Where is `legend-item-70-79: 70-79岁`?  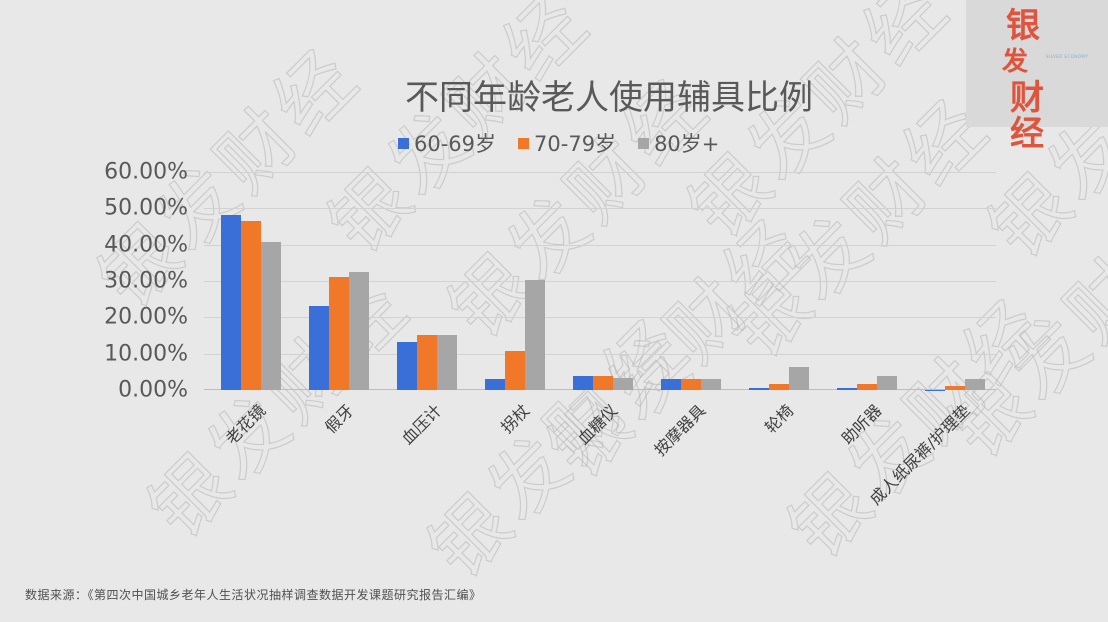 legend-item-70-79: 70-79岁 is located at coordinates (567, 143).